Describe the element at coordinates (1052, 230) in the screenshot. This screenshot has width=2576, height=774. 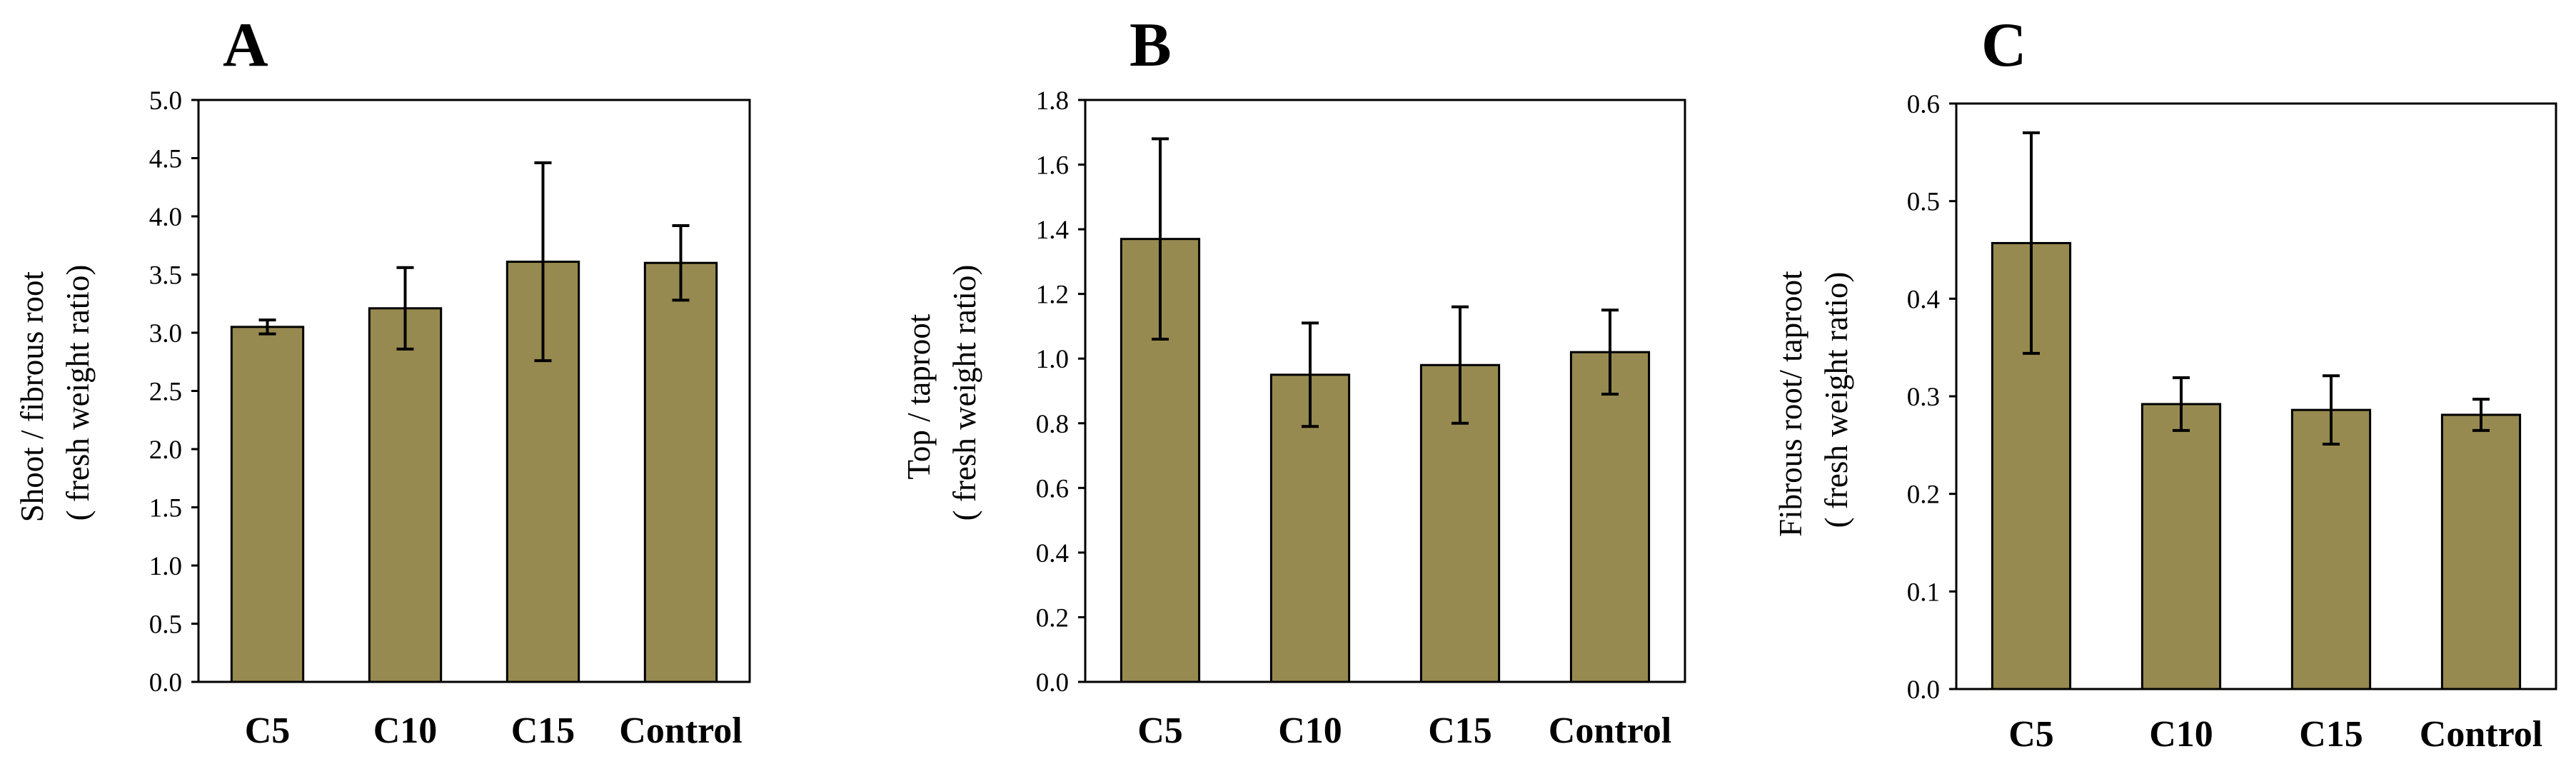
I see `y-tick-label-b: 1.4` at that location.